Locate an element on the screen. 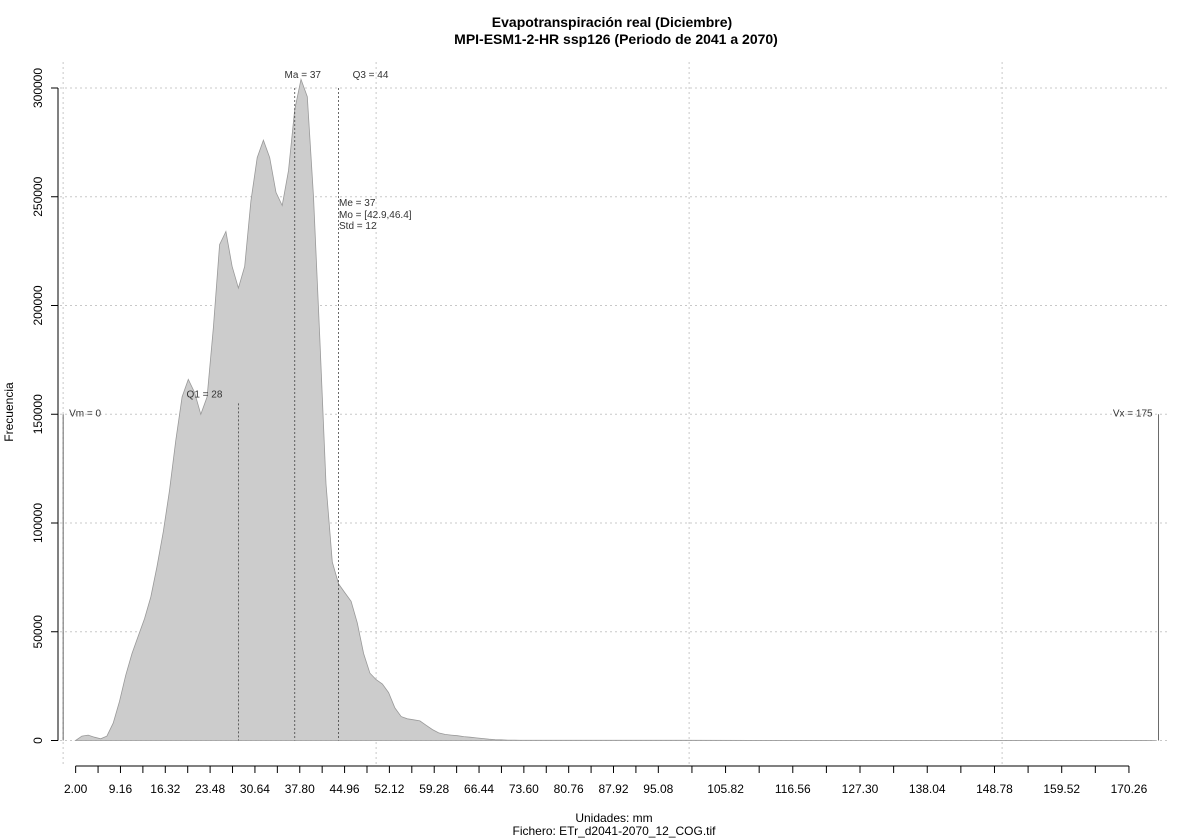 The height and width of the screenshot is (840, 1200). marker-label: Q3 = 44 is located at coordinates (371, 75).